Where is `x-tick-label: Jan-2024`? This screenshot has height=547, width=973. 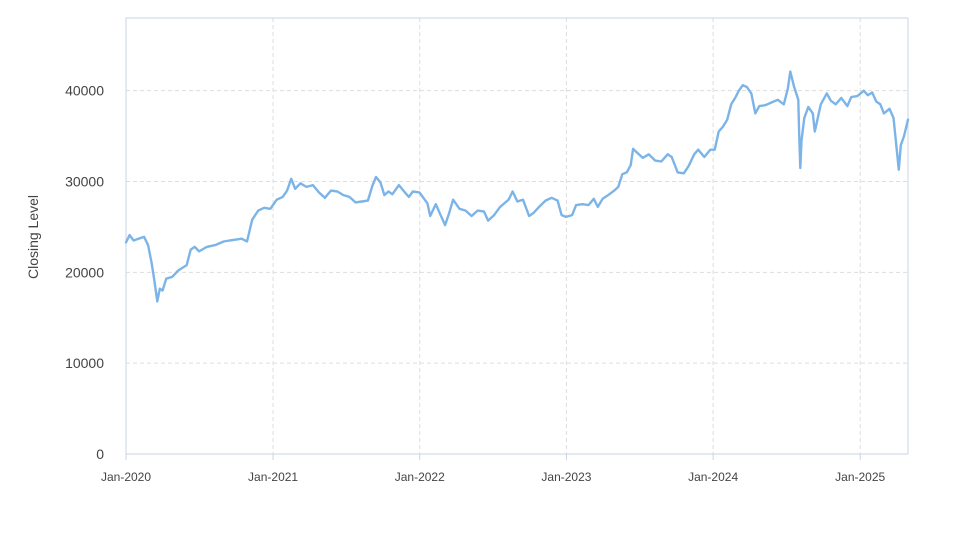
x-tick-label: Jan-2024 is located at coordinates (713, 477).